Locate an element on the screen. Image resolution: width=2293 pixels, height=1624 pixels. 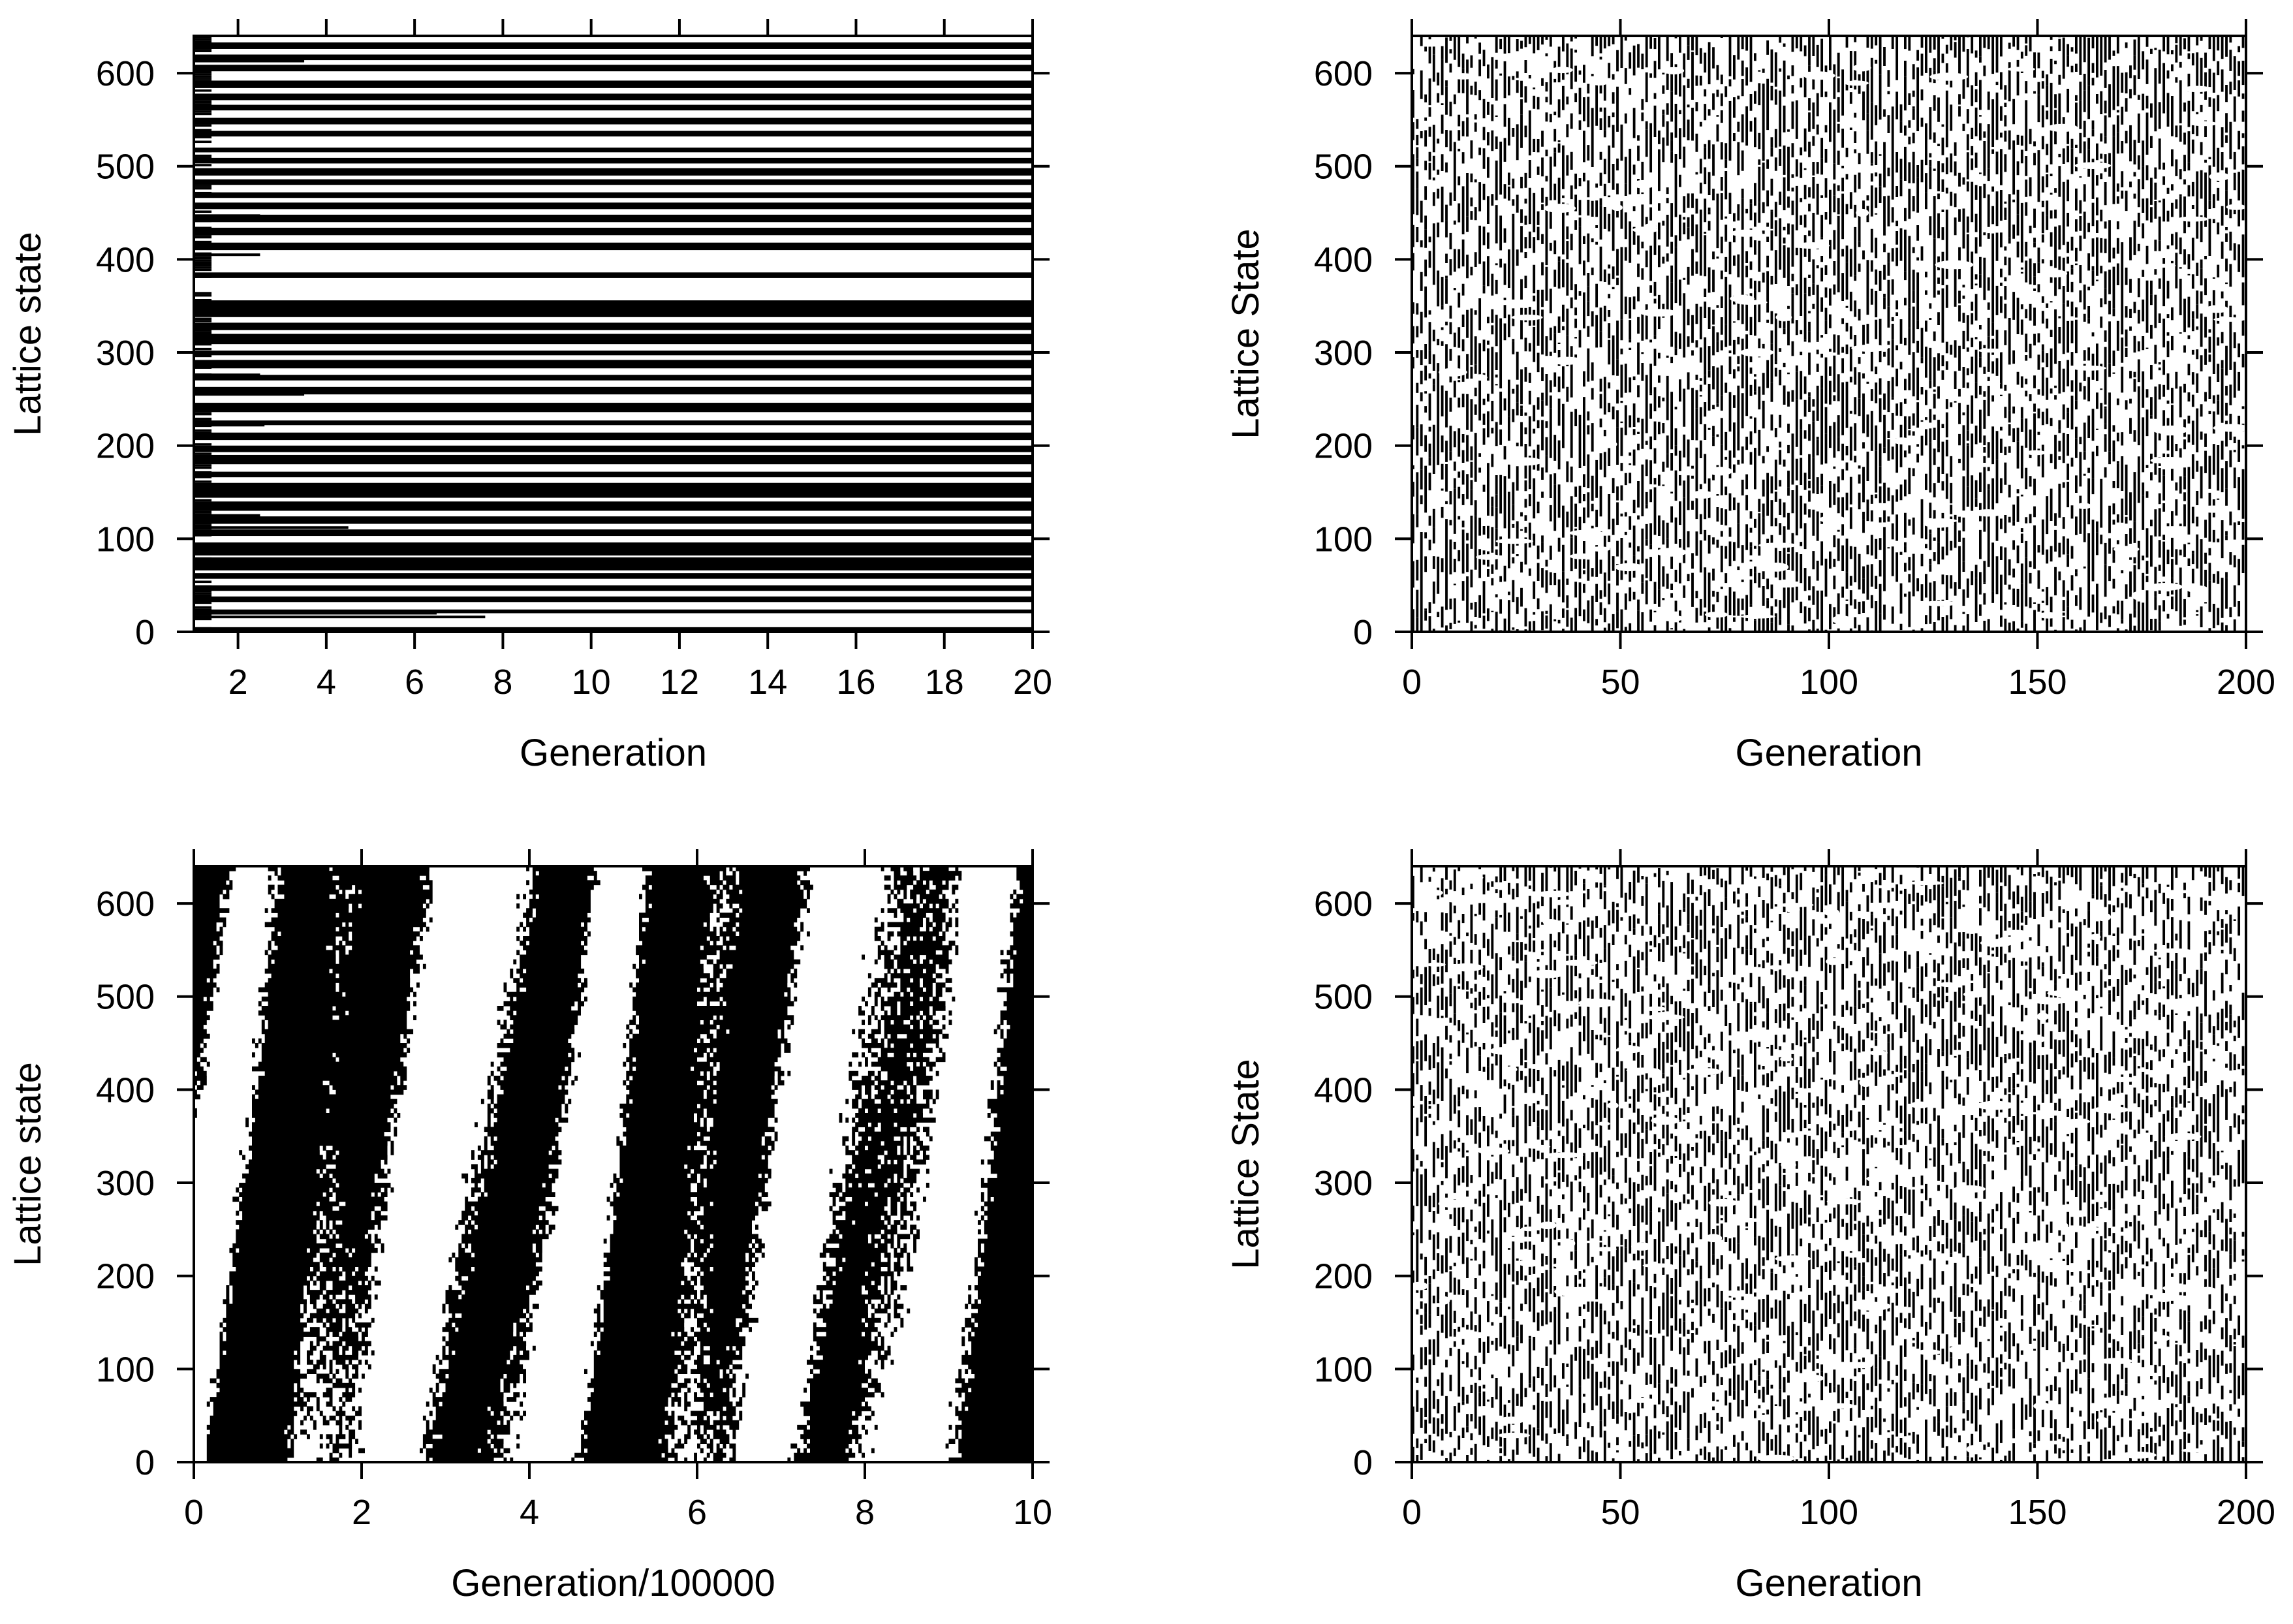
y-tick-label: 300 is located at coordinates (1343, 1183).